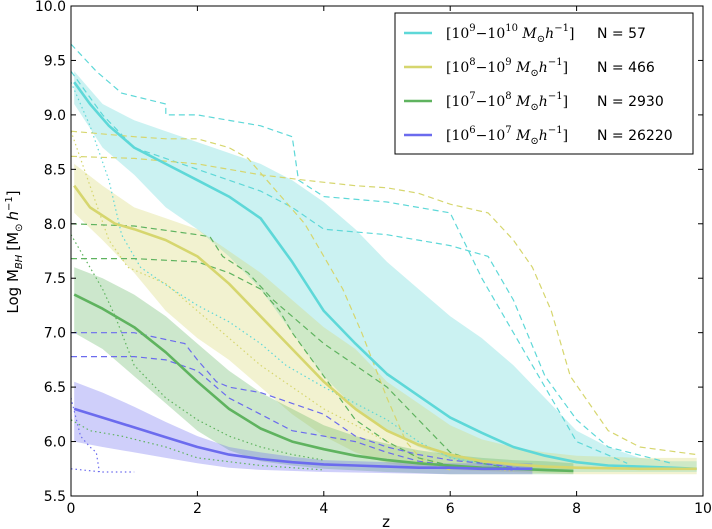  Describe the element at coordinates (510, 34) in the screenshot. I see `legend-label-0: [109−1010 M⊙h−1]` at that location.